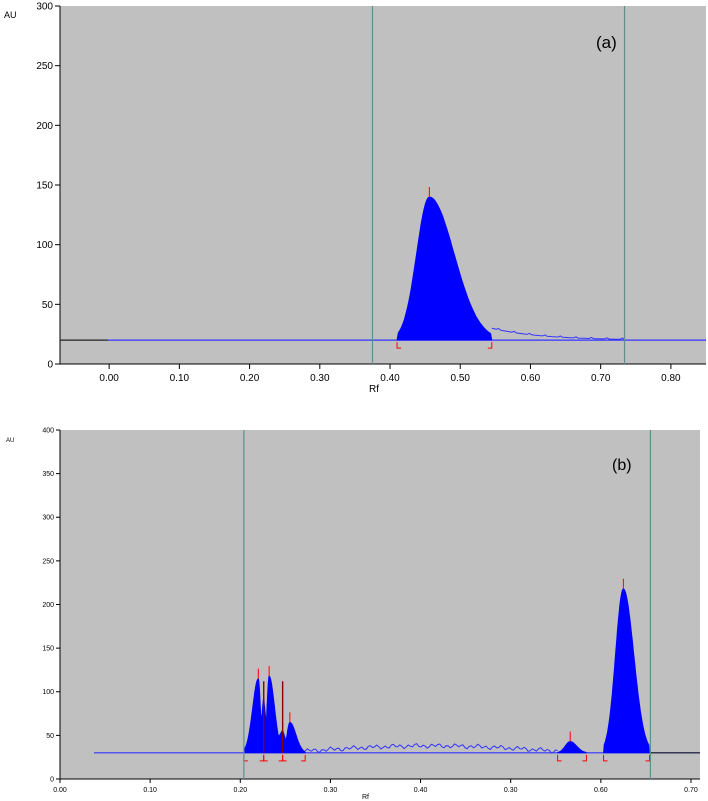 The width and height of the screenshot is (708, 801). Describe the element at coordinates (48, 474) in the screenshot. I see `y-tick-label: 350` at that location.